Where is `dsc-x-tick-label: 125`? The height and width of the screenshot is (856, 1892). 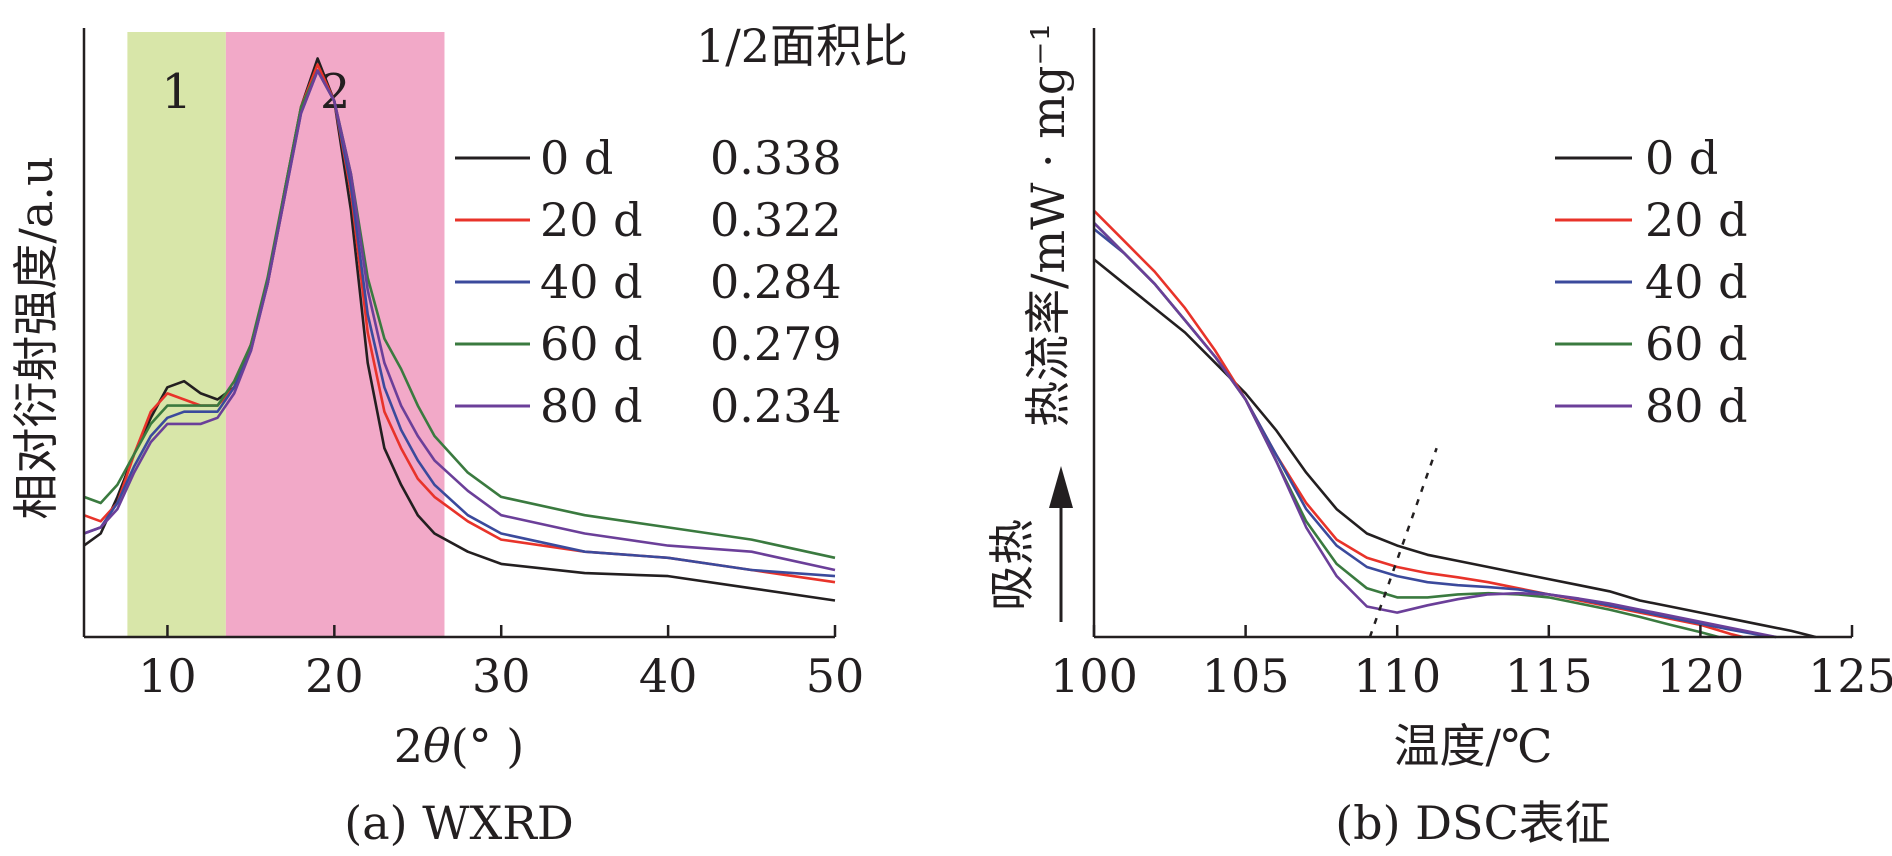
dsc-x-tick-label: 125 is located at coordinates (1850, 676).